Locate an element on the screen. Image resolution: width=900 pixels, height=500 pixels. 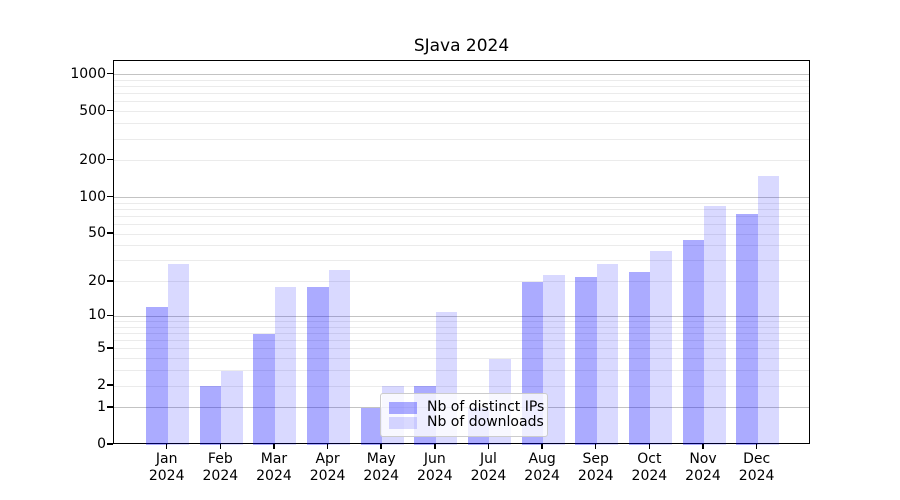
legend-item-distinct-ips: Nb of distinct IPs is located at coordinates (466, 407).